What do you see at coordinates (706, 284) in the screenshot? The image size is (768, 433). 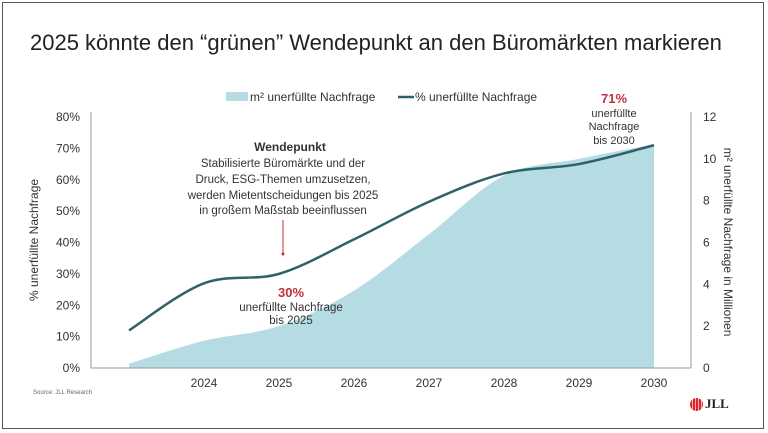 I see `y-right-tick-label: 4` at bounding box center [706, 284].